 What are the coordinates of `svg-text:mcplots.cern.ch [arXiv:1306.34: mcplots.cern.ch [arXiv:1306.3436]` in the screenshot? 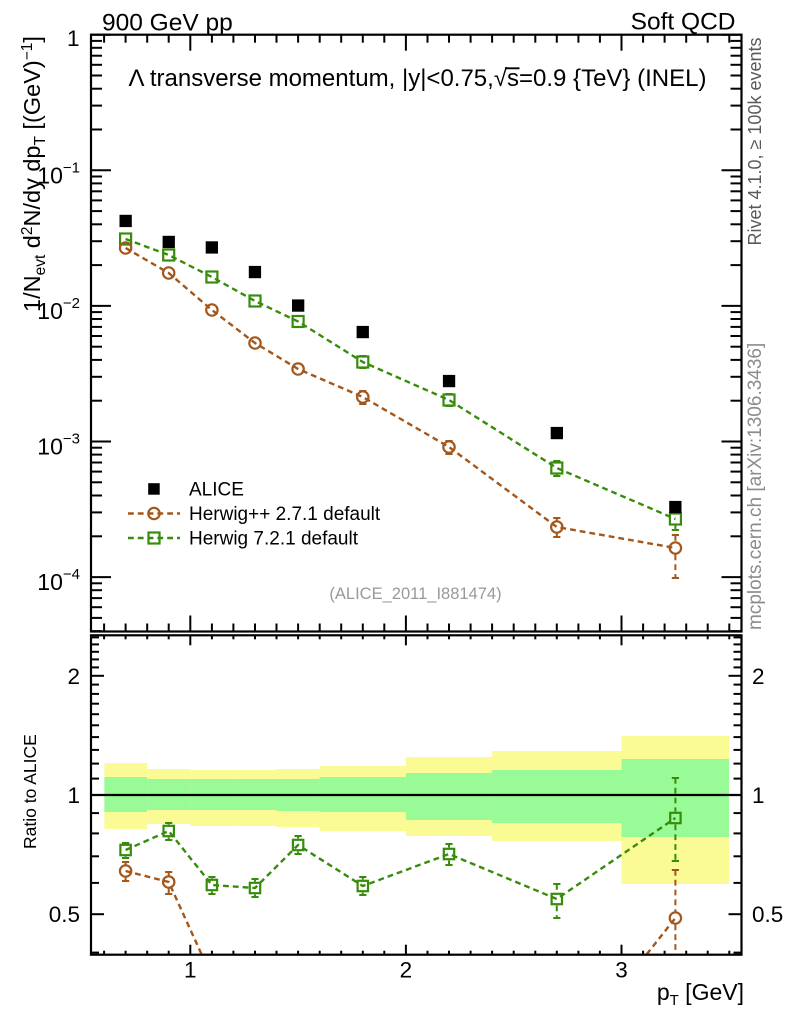 It's located at (755, 486).